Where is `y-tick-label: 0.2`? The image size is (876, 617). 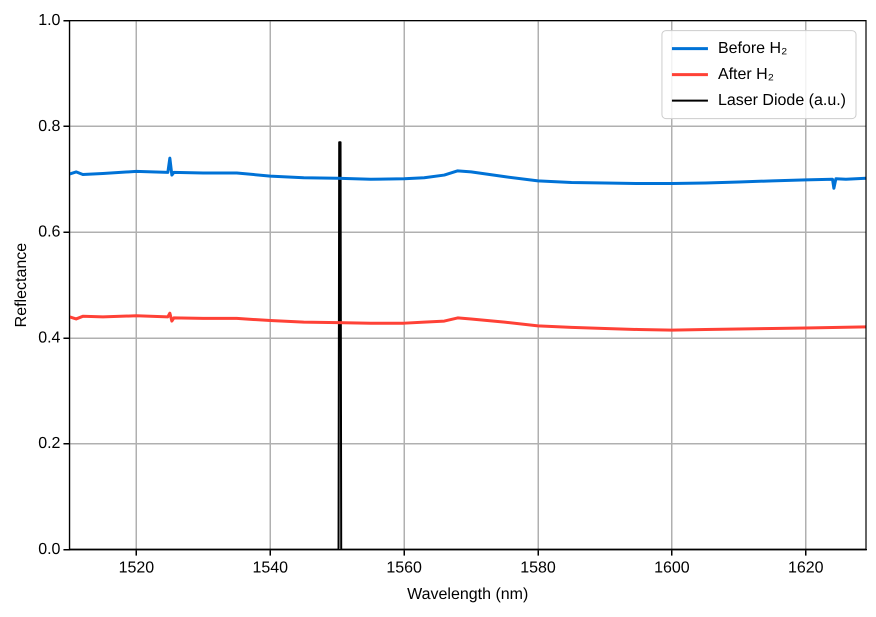
y-tick-label: 0.2 is located at coordinates (49, 443).